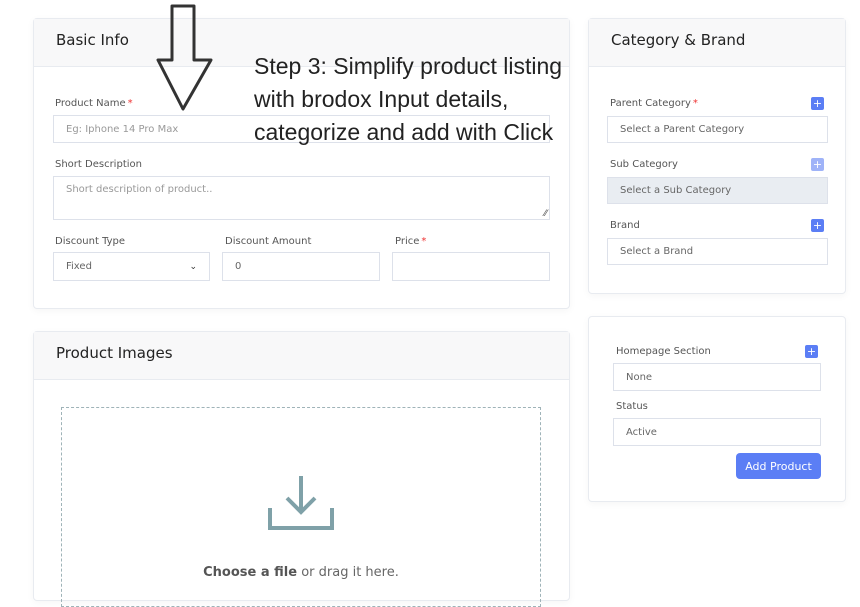  I want to click on add-product-button: Add Product, so click(778, 466).